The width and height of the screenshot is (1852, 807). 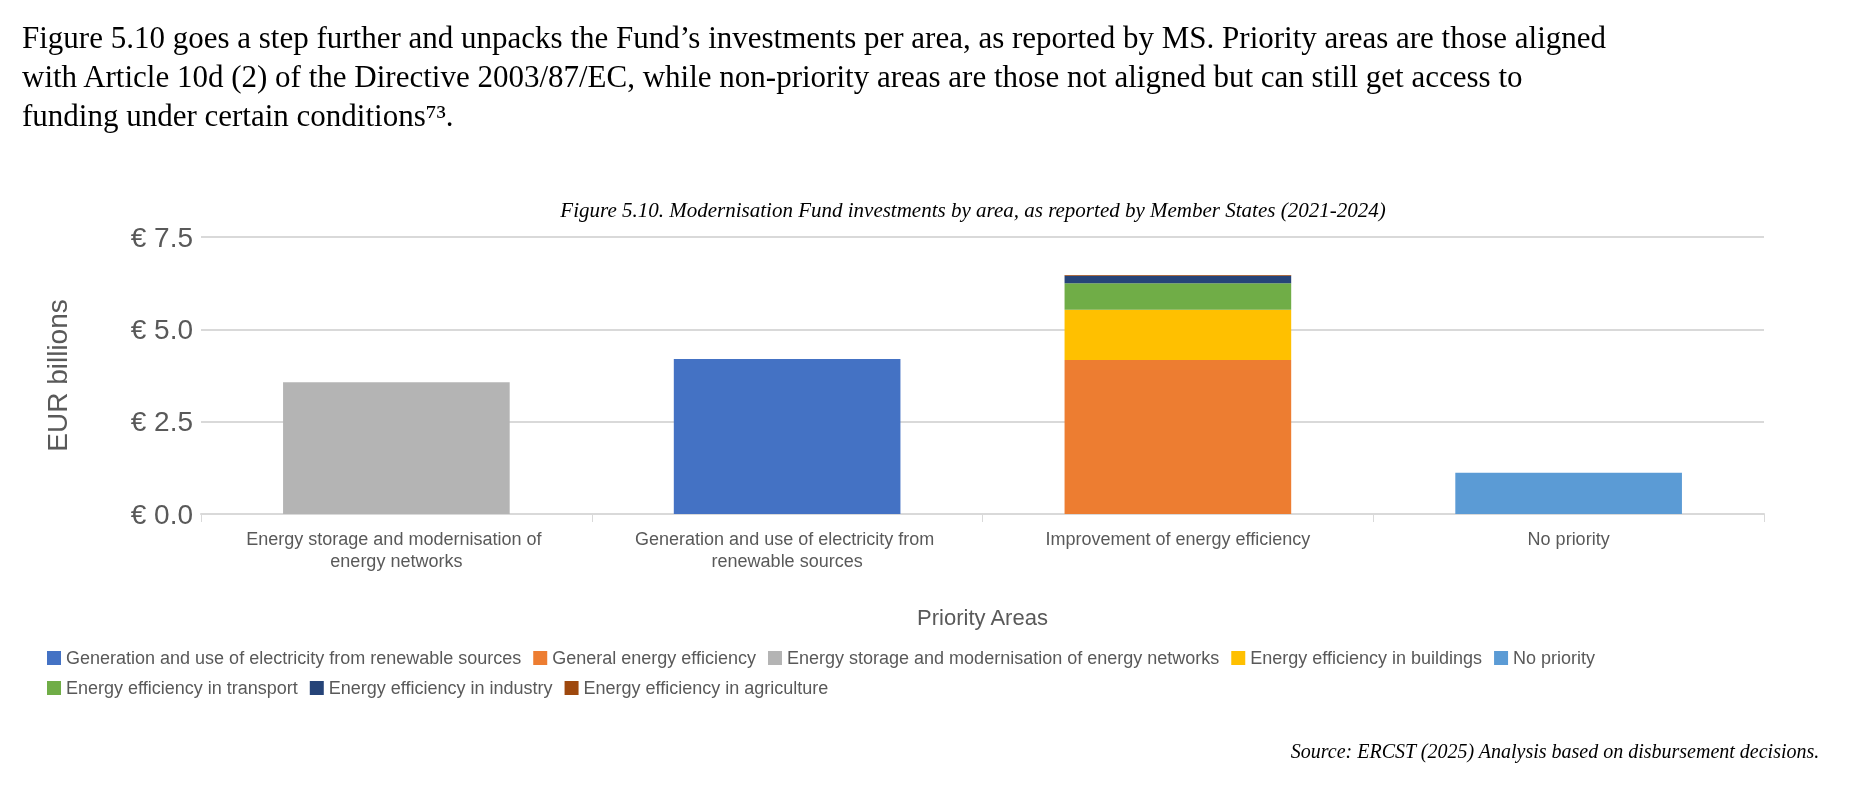 What do you see at coordinates (787, 550) in the screenshot?
I see `x-tick-label: Generation and use of electricity from renewable sources` at bounding box center [787, 550].